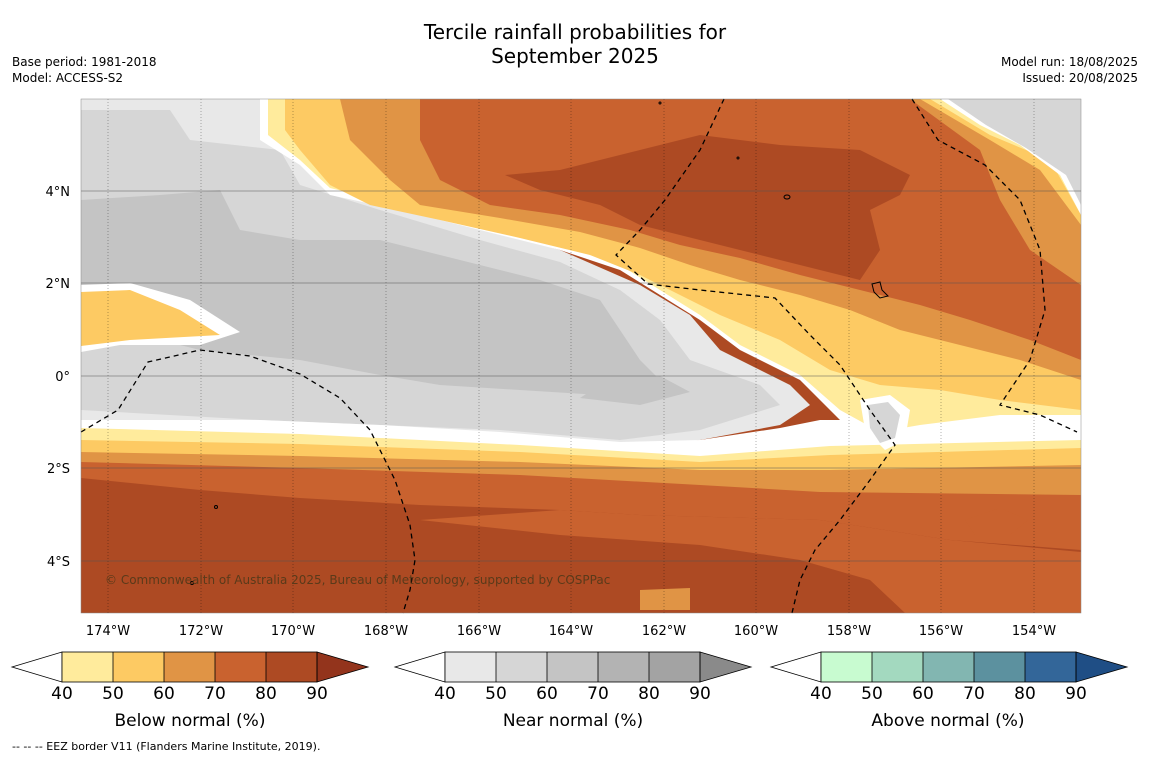 The width and height of the screenshot is (1150, 762). Describe the element at coordinates (190, 721) in the screenshot. I see `colorbar-below-title: Below normal (%)` at that location.